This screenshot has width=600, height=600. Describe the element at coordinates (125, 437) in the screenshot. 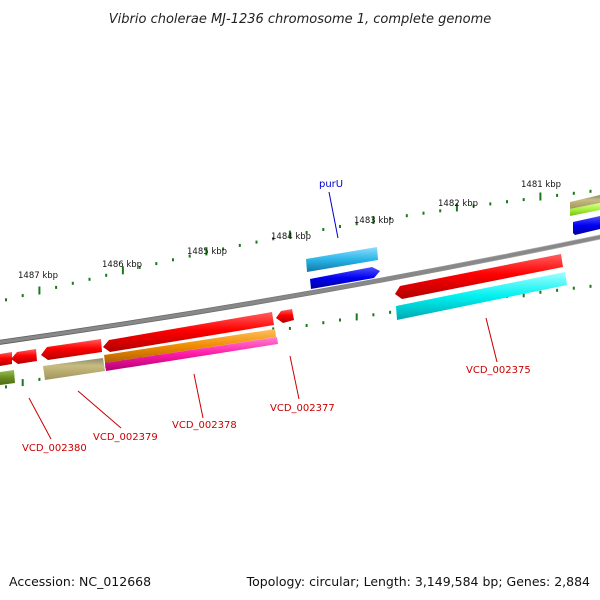

I see `gene-label-VCD_002379: VCD_002379` at that location.